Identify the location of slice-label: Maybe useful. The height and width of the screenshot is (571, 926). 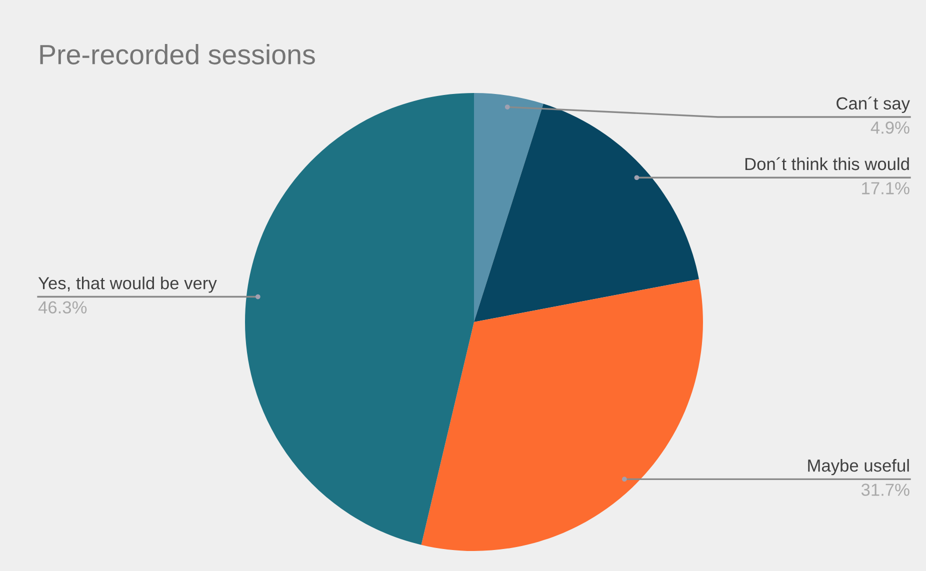
(858, 467).